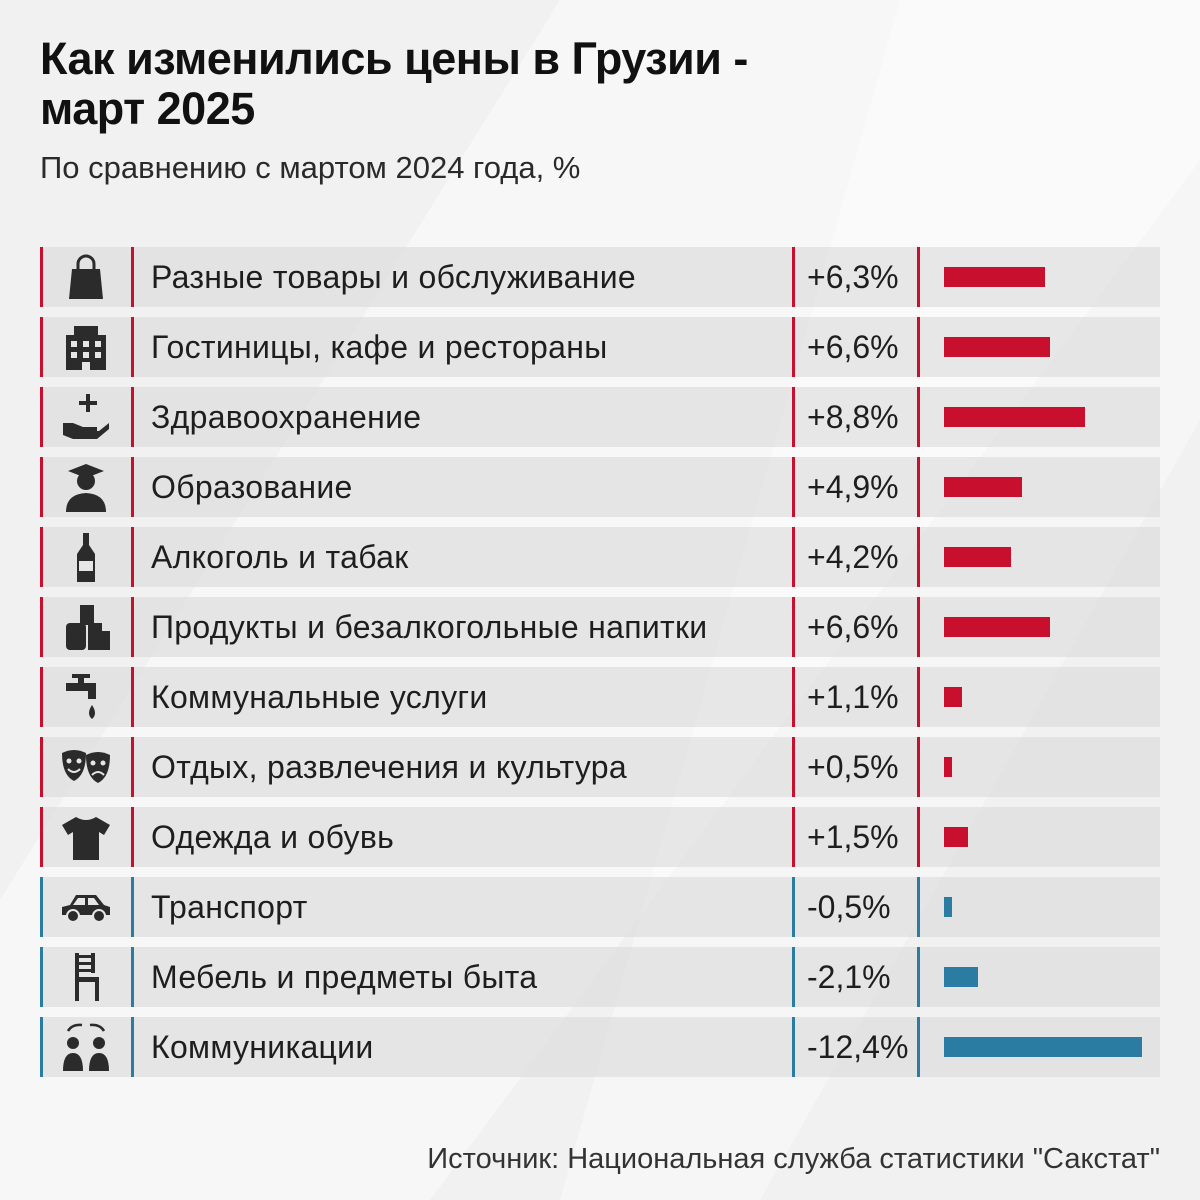 The width and height of the screenshot is (1200, 1200). I want to click on value-label: +1,1%, so click(853, 697).